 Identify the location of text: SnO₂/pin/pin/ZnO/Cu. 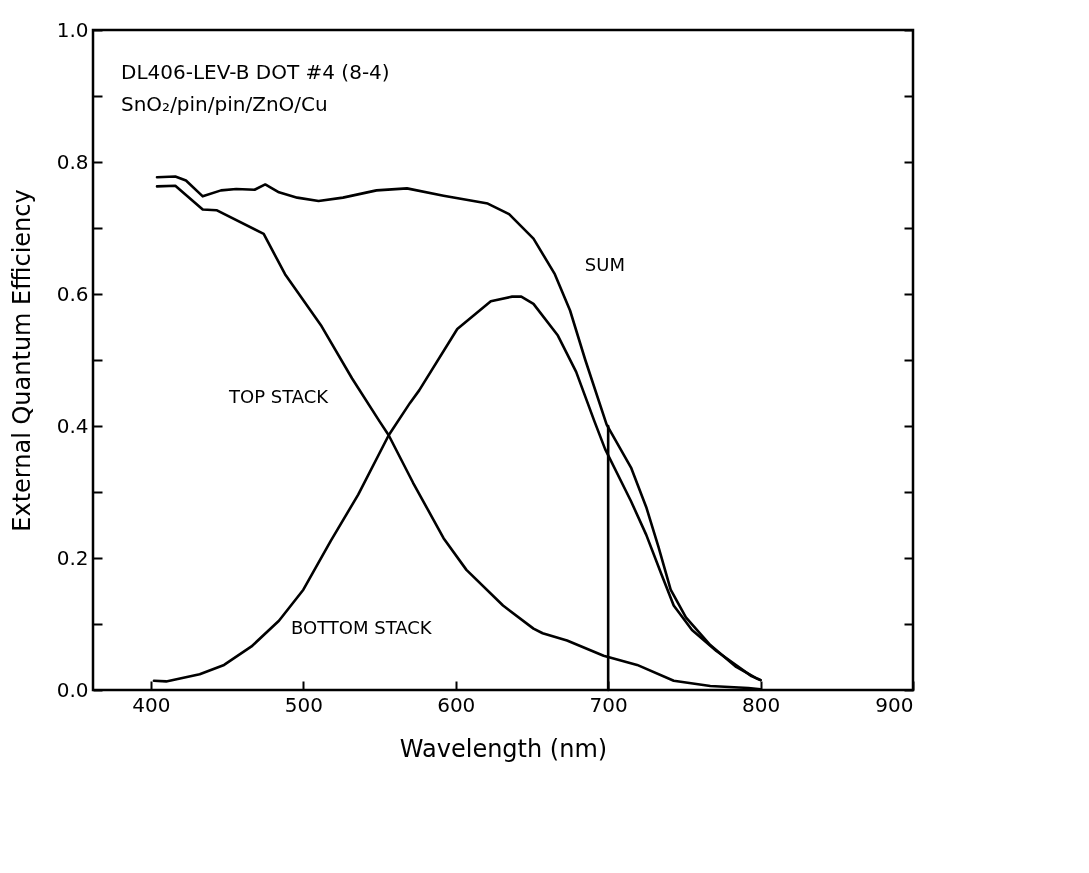
(224, 104).